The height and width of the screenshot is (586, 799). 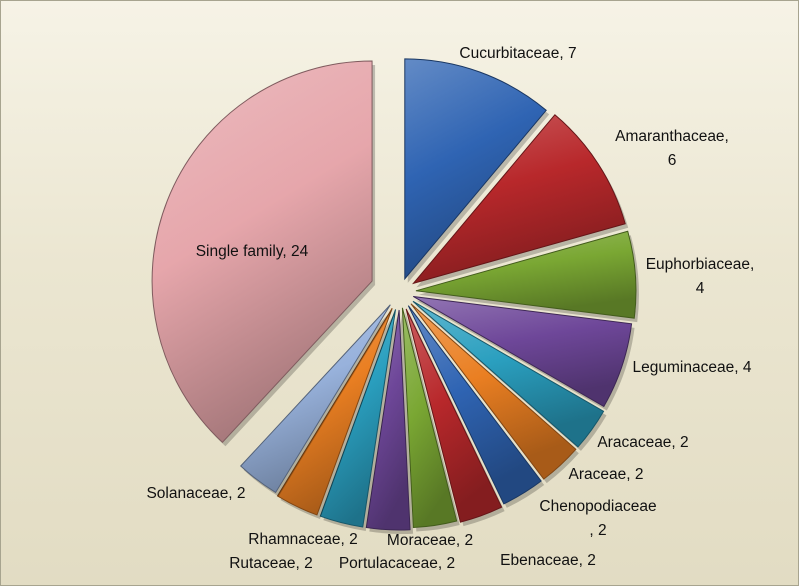 I want to click on pie-slice-araceae, so click(x=493, y=391).